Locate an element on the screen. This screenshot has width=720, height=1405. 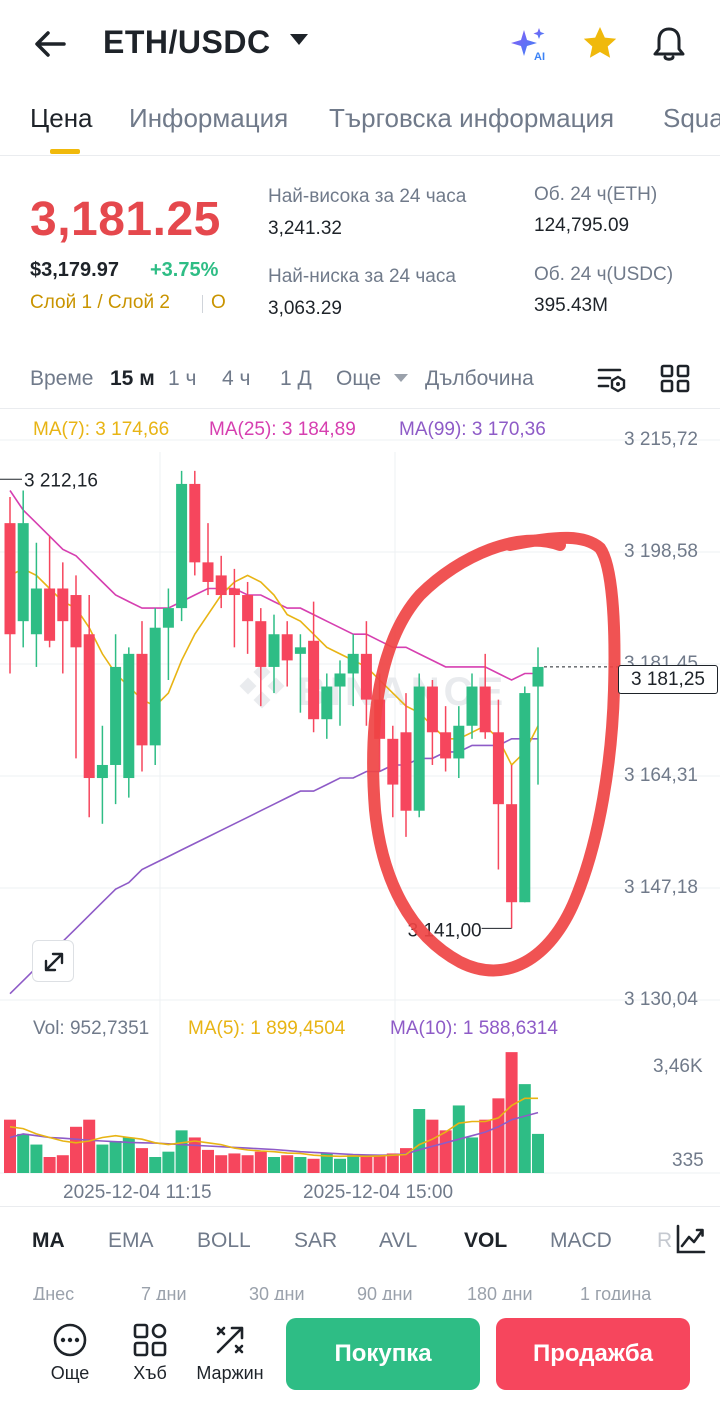
period-7d: 7 дни is located at coordinates (164, 1294).